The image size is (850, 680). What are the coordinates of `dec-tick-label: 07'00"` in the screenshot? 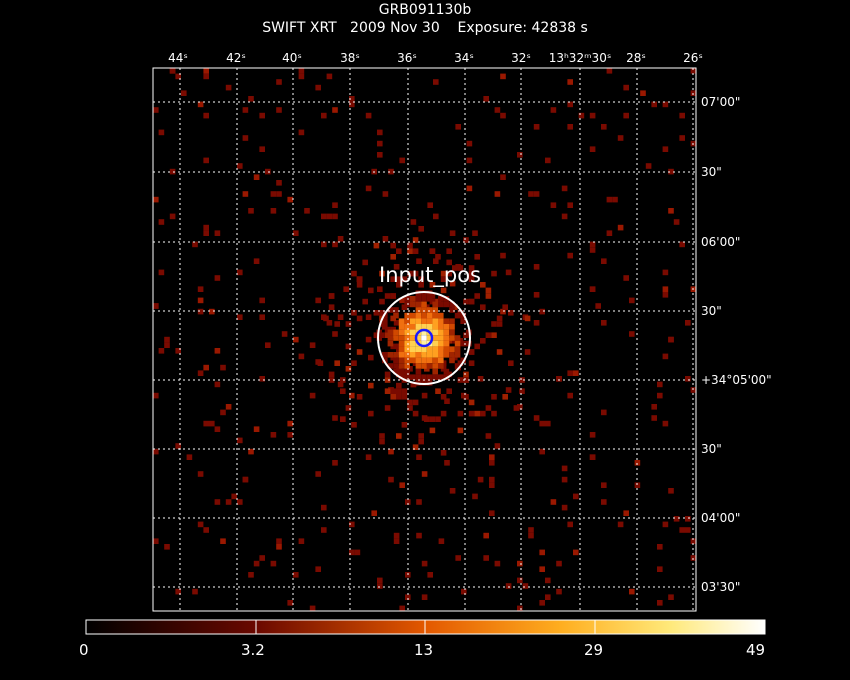 It's located at (720, 102).